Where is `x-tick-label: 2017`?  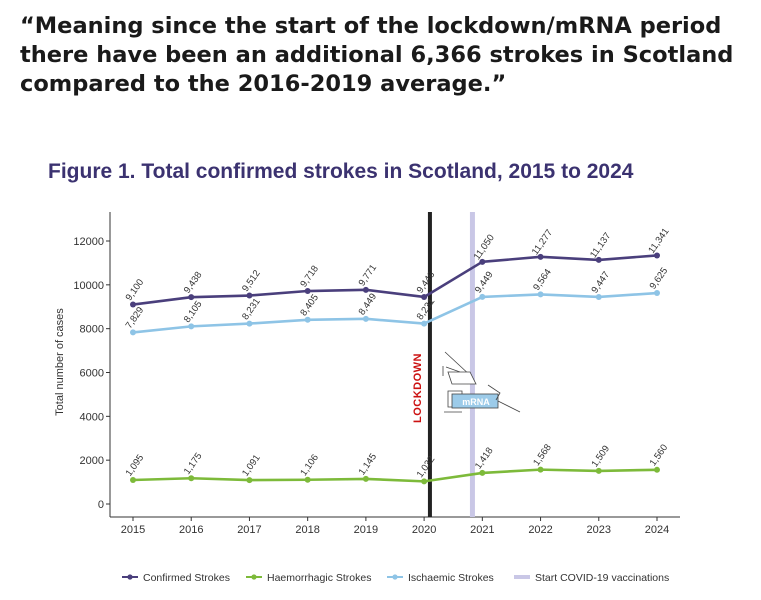 x-tick-label: 2017 is located at coordinates (249, 530).